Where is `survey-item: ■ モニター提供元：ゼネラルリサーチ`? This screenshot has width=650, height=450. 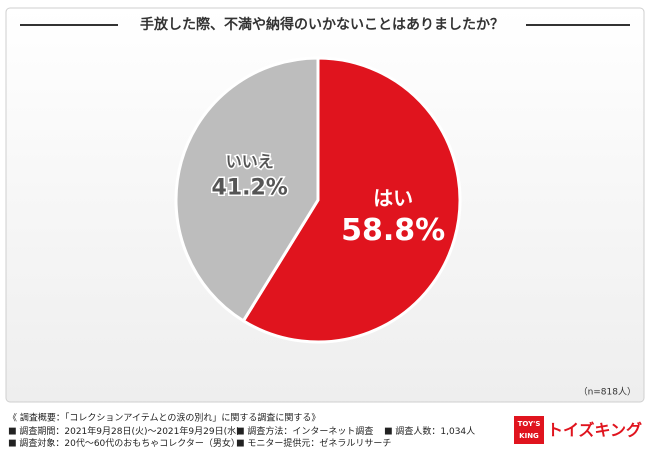 survey-item: ■ モニター提供元：ゼネラルリサーチ is located at coordinates (313, 443).